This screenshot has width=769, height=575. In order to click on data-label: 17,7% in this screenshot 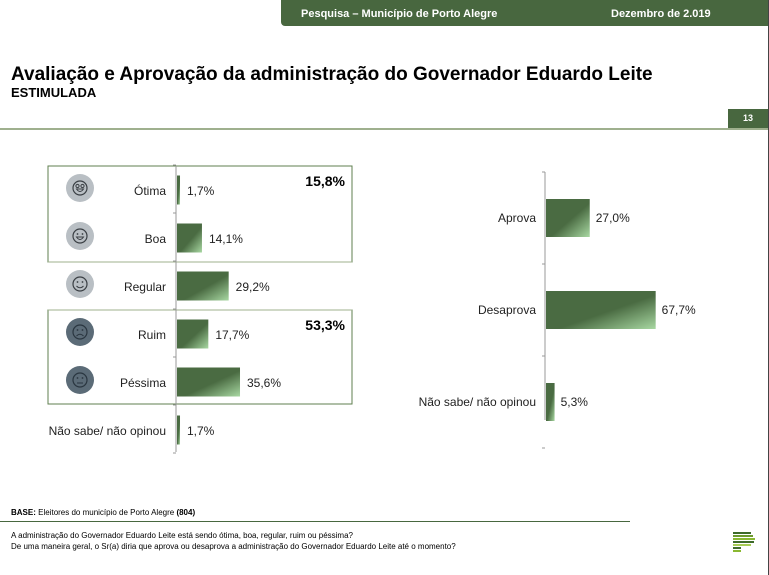, I will do `click(232, 335)`.